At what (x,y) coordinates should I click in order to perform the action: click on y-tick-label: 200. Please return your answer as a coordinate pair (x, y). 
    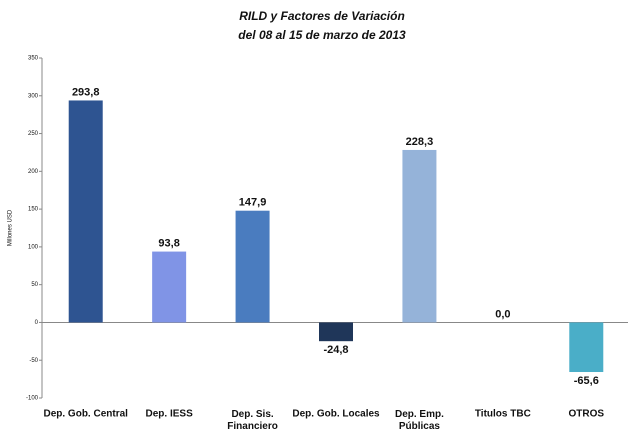
    Looking at the image, I should click on (33, 172).